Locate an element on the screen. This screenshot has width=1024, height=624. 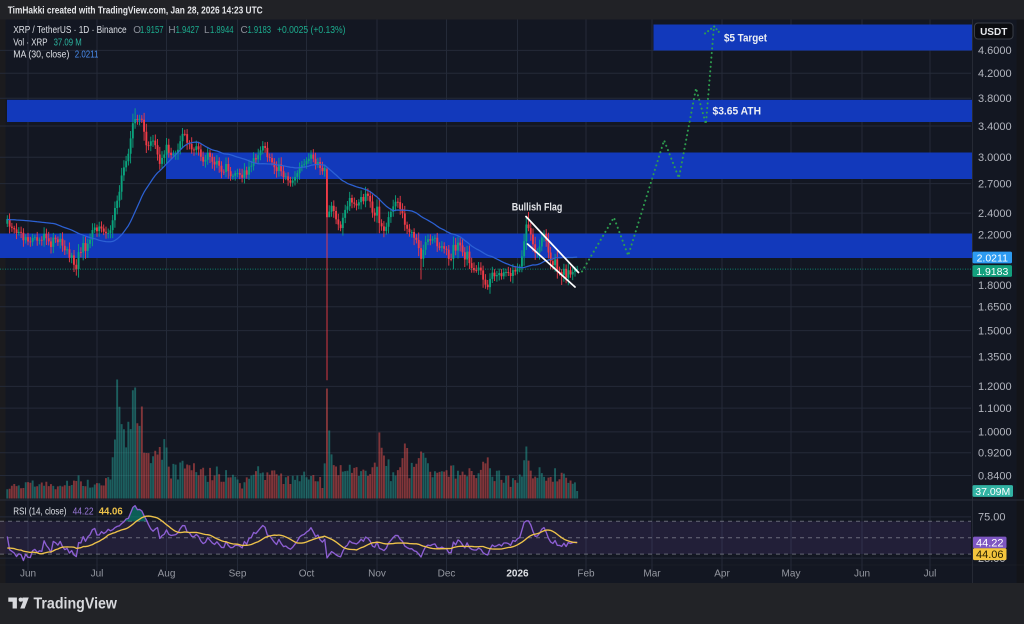
svg-text: 2.2000 is located at coordinates (995, 236).